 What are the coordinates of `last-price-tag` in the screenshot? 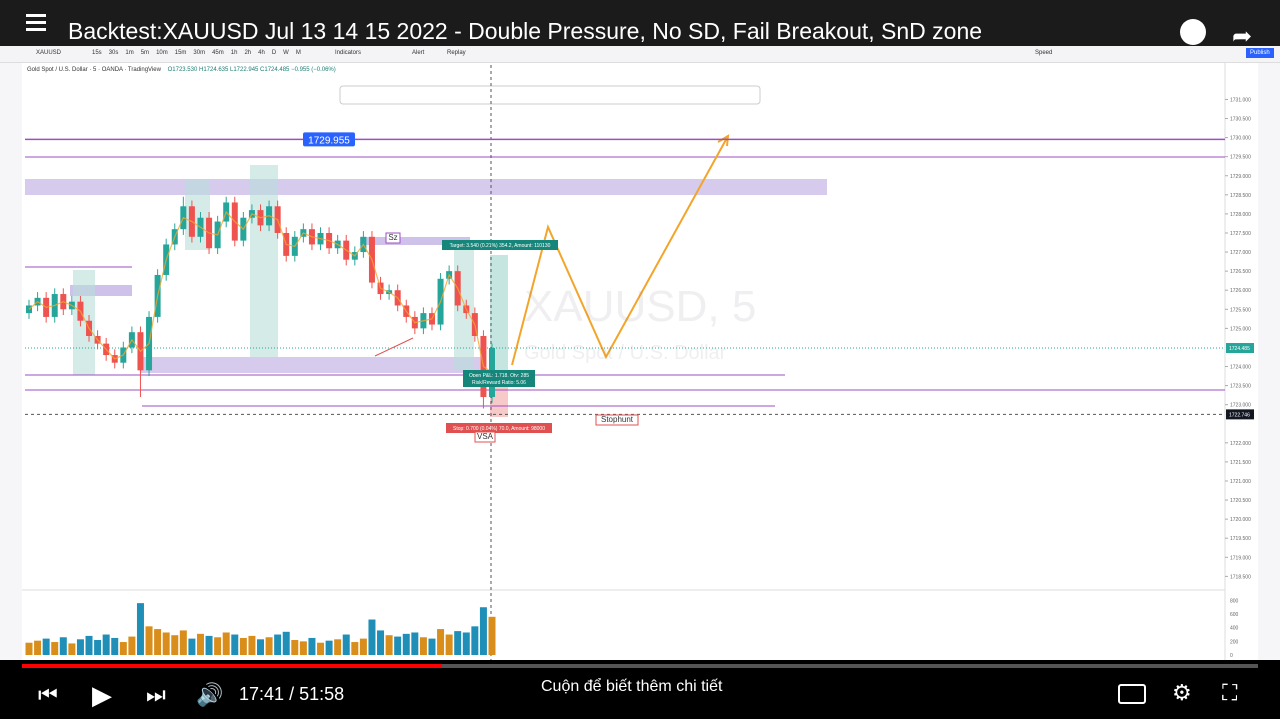 It's located at (1240, 348).